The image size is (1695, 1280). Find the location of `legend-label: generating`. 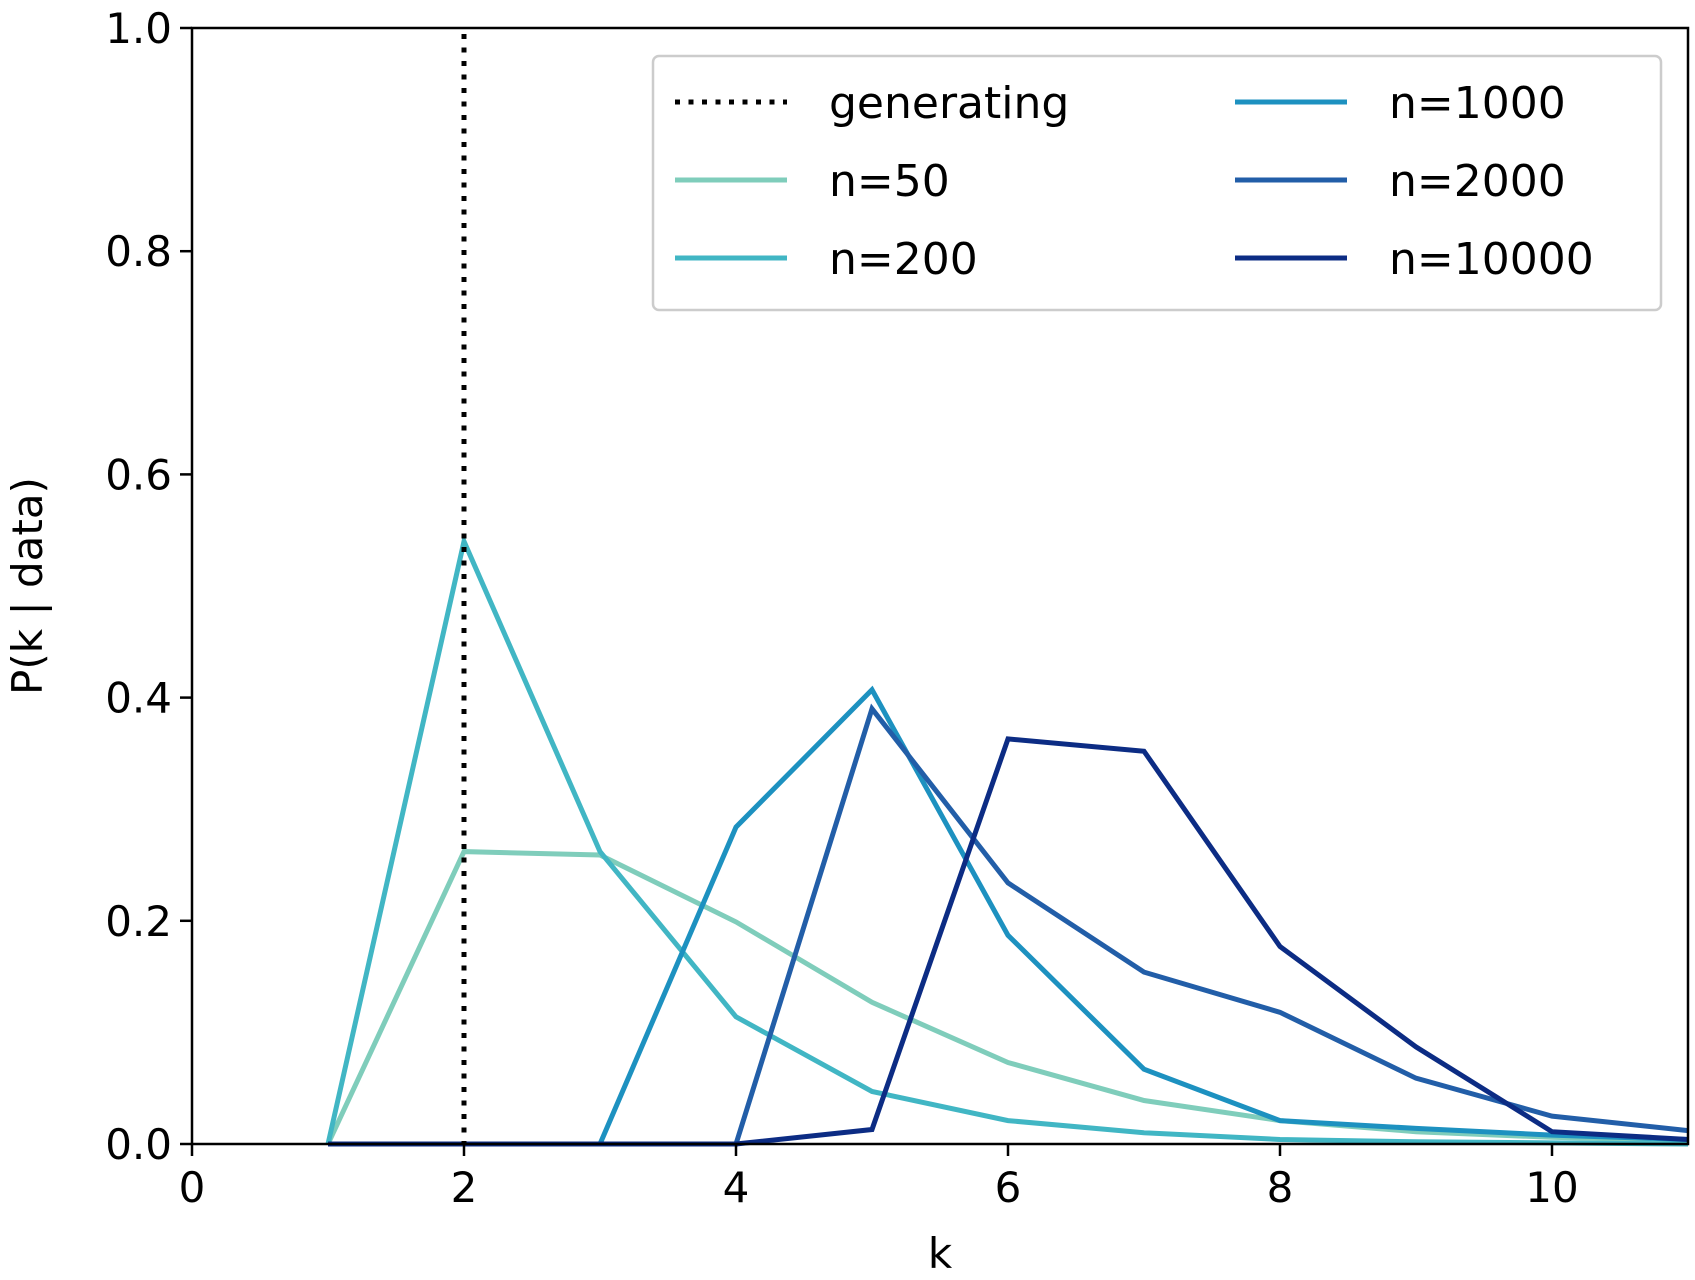

legend-label: generating is located at coordinates (949, 103).